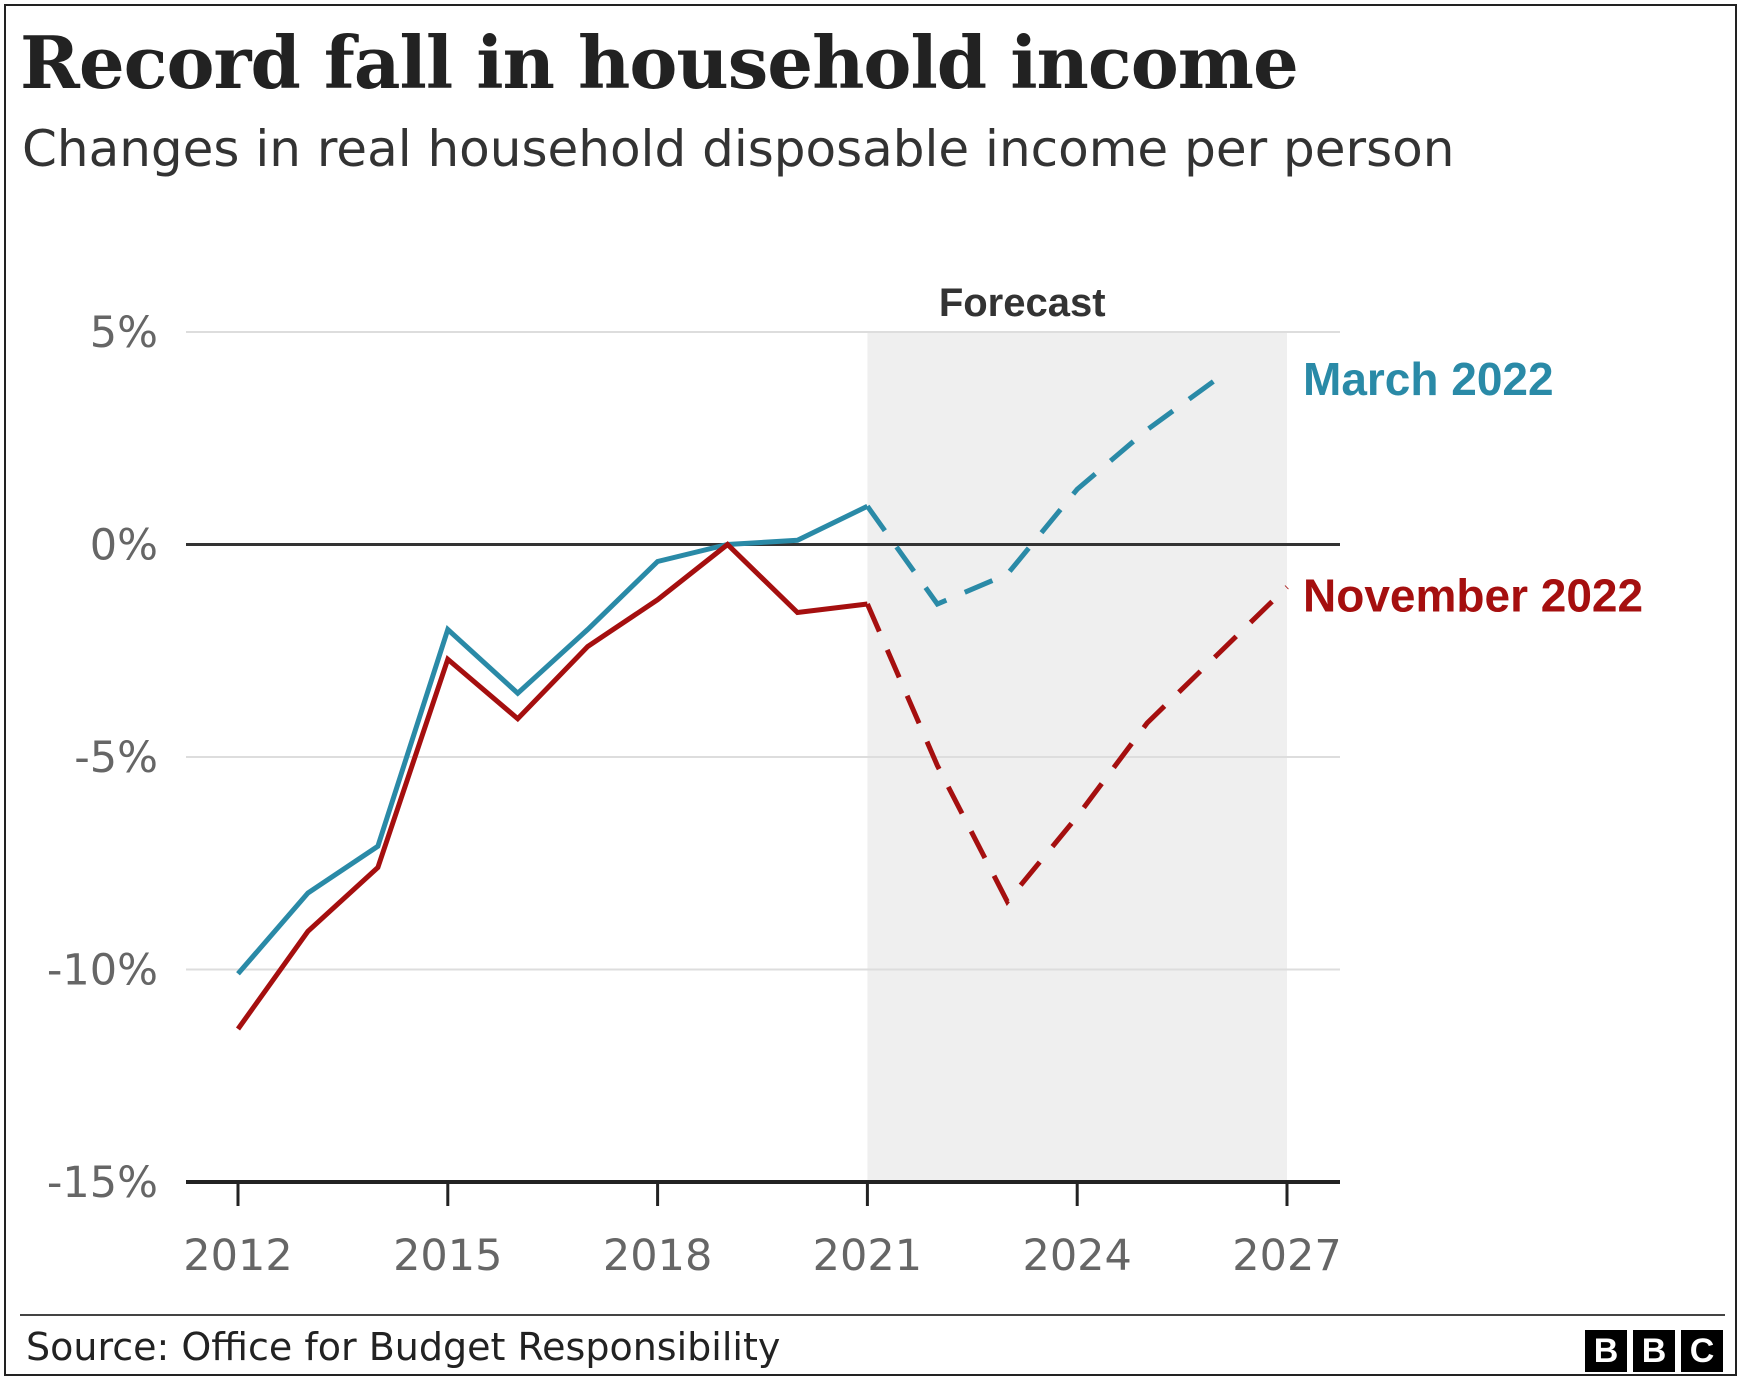 This screenshot has height=1384, width=1745. Describe the element at coordinates (872, 1315) in the screenshot. I see `footer-divider` at that location.